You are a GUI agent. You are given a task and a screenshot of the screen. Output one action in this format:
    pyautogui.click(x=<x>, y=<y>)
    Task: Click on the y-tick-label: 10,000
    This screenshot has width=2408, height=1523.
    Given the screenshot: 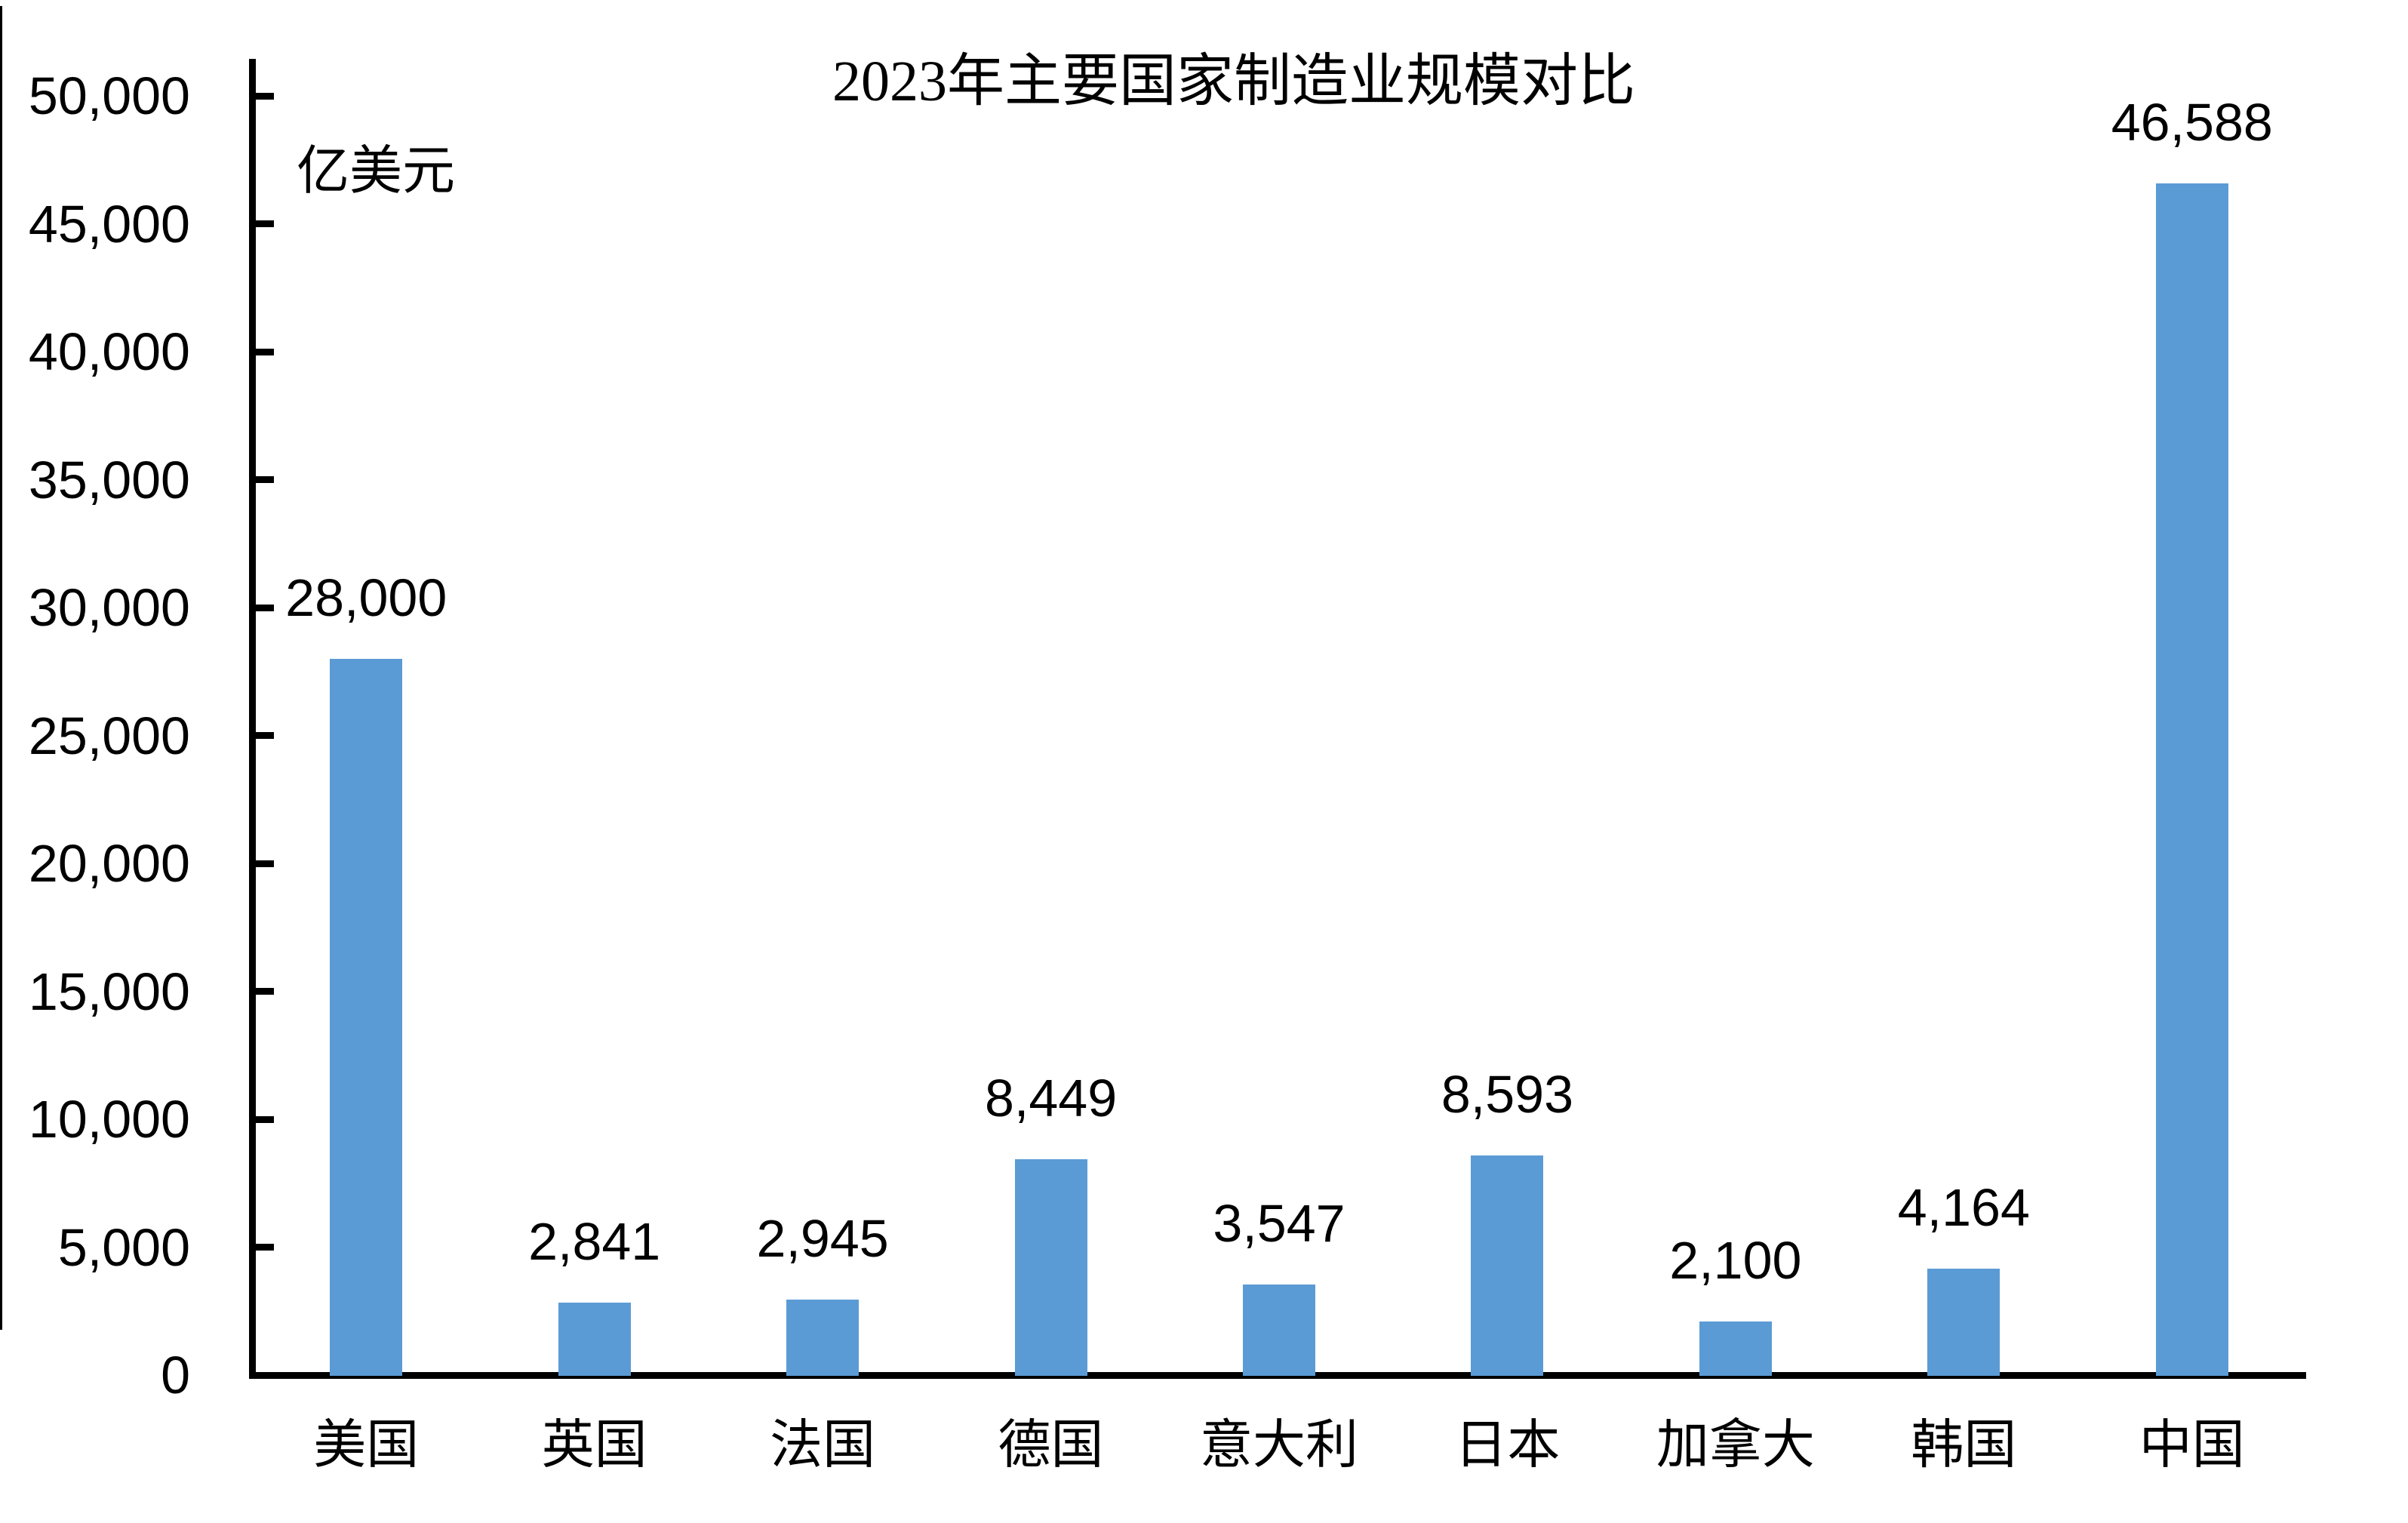 What is the action you would take?
    pyautogui.click(x=109, y=1120)
    